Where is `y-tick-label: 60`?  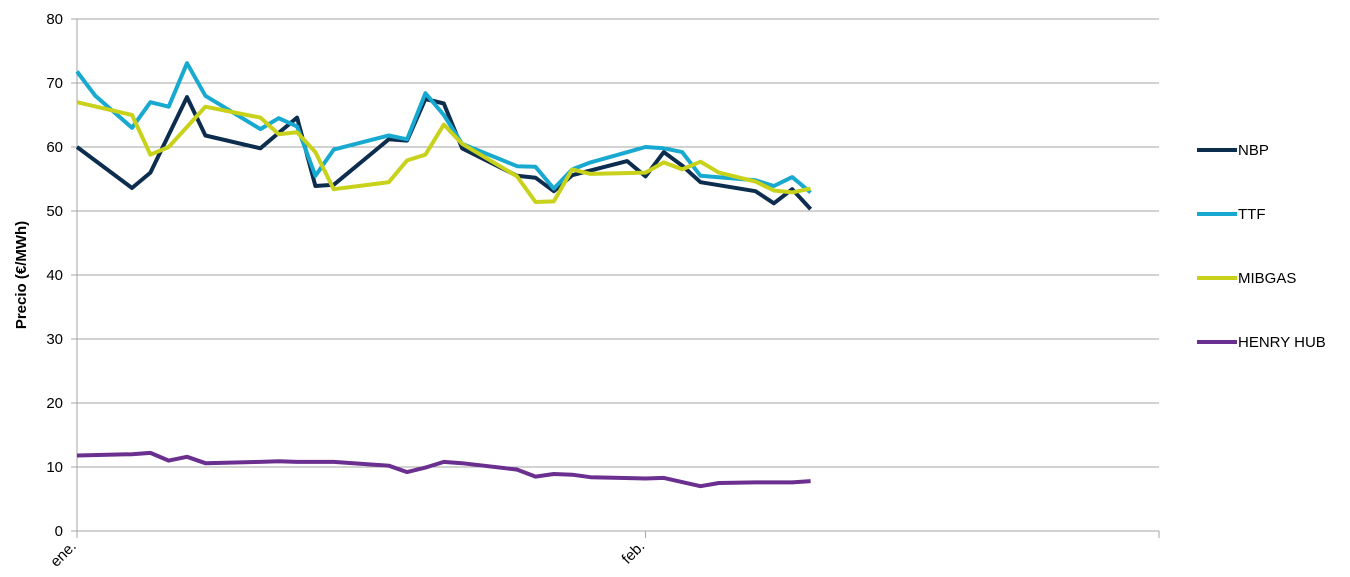 y-tick-label: 60 is located at coordinates (54, 147).